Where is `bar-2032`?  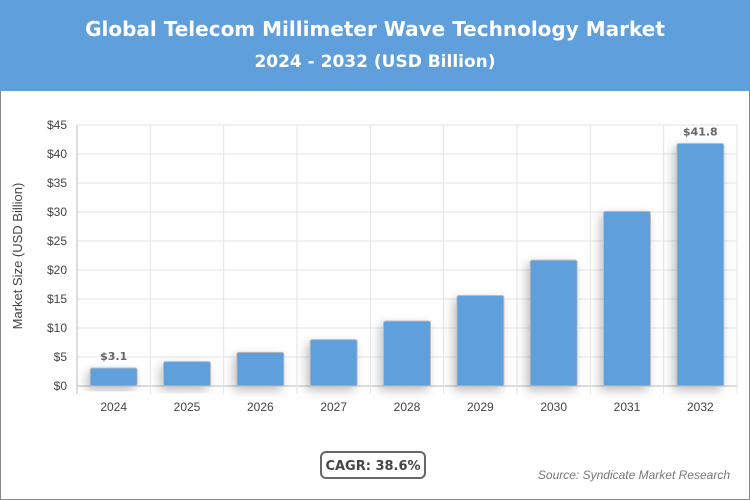
bar-2032 is located at coordinates (700, 265).